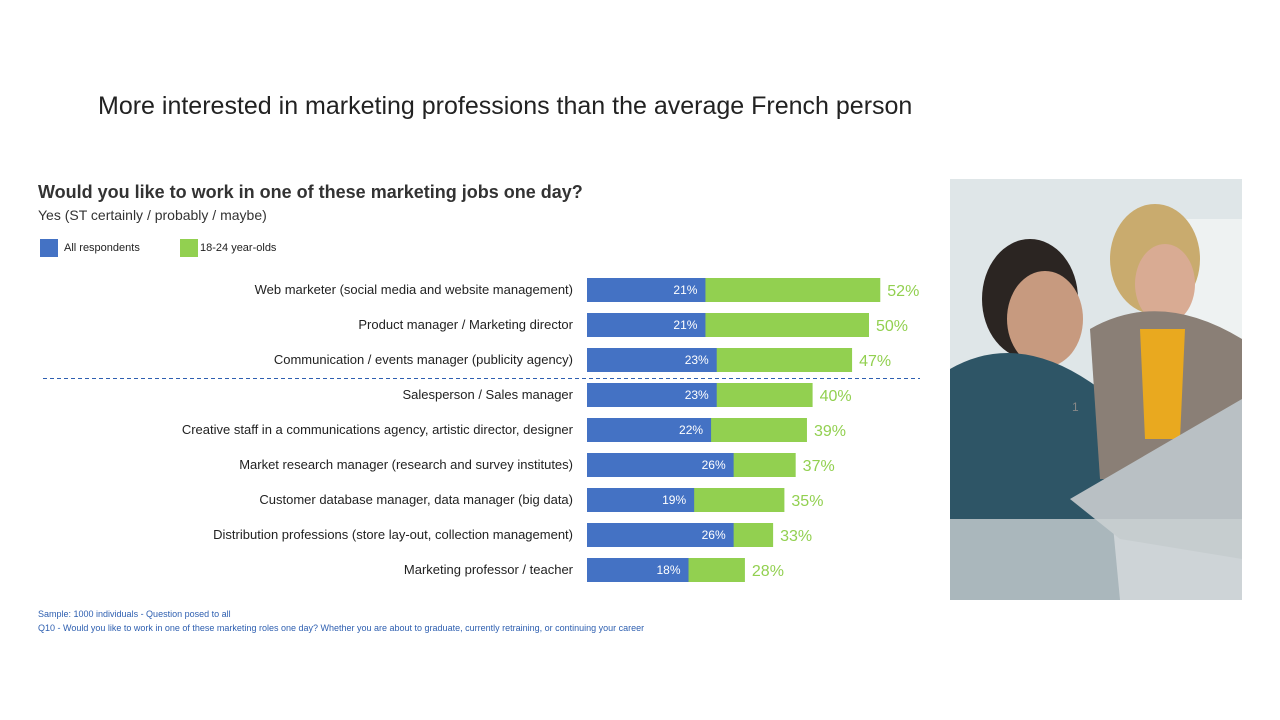 The width and height of the screenshot is (1280, 720). What do you see at coordinates (238, 248) in the screenshot?
I see `legend-label: 18-24 year-olds` at bounding box center [238, 248].